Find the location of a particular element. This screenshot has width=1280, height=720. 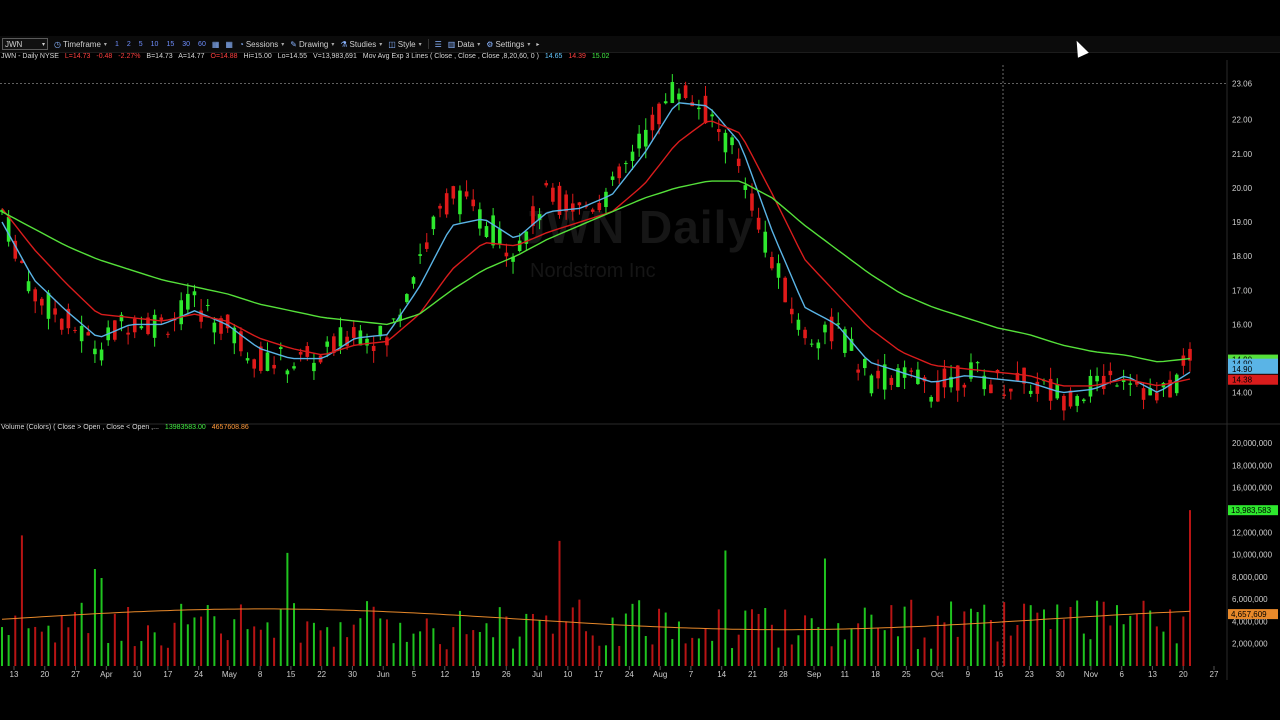

data-icon: ▥ is located at coordinates (451, 44).